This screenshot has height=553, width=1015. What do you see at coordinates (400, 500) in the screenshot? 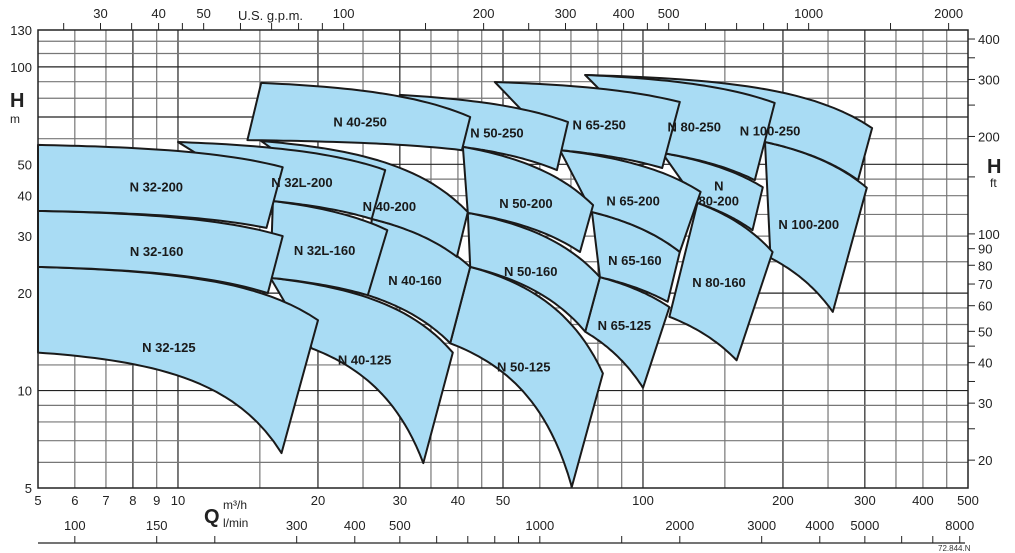
I see `bottom-tick-label: 30` at bounding box center [400, 500].